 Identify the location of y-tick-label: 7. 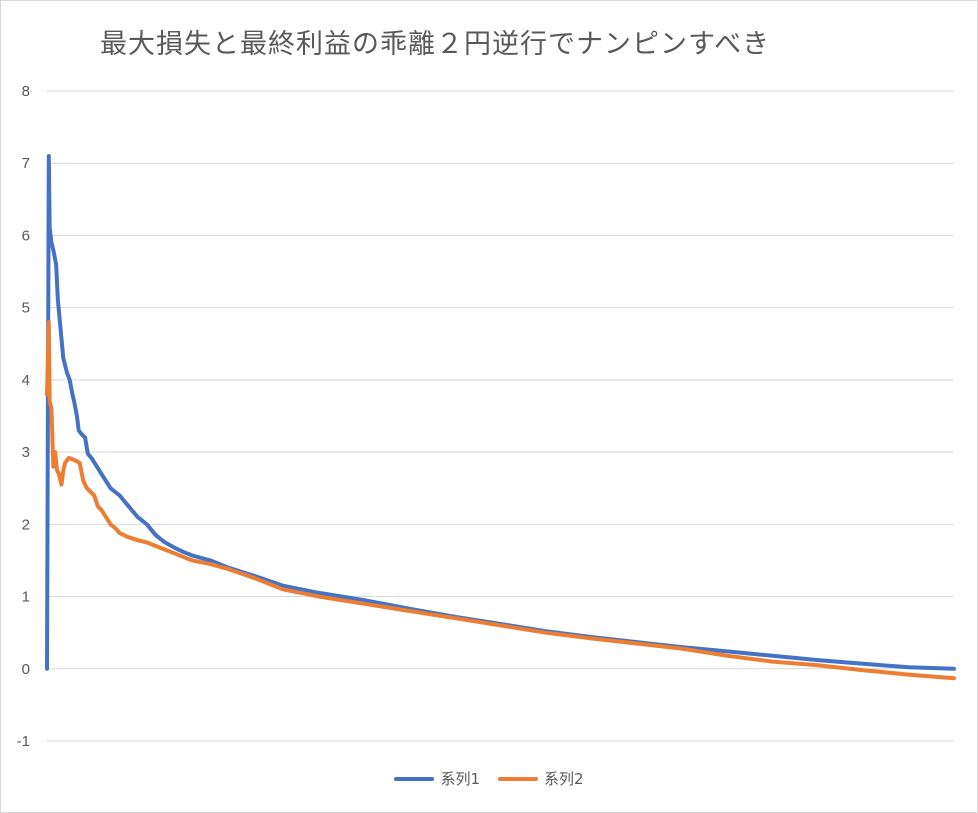
(26, 163).